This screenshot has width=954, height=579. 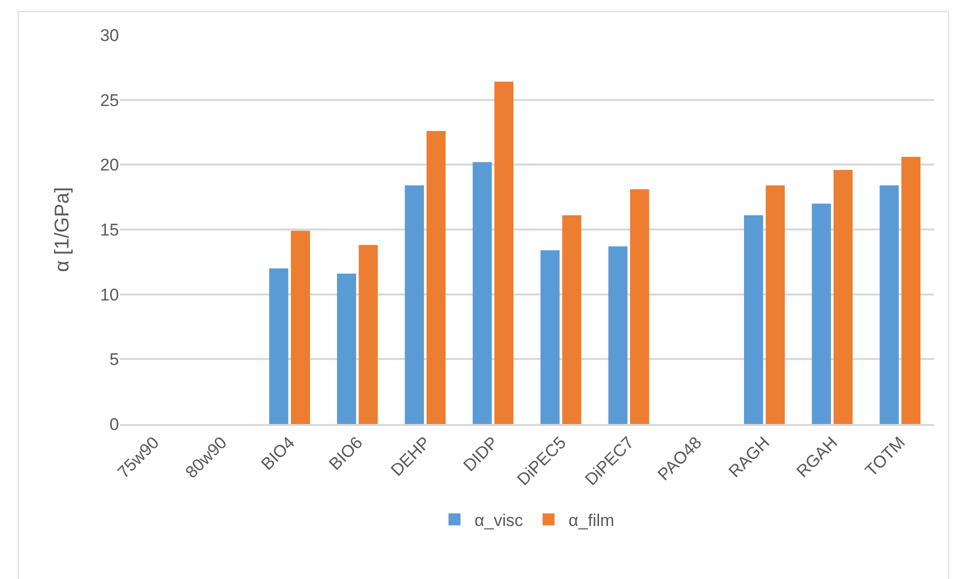 What do you see at coordinates (499, 520) in the screenshot?
I see `legend-label: α_visc` at bounding box center [499, 520].